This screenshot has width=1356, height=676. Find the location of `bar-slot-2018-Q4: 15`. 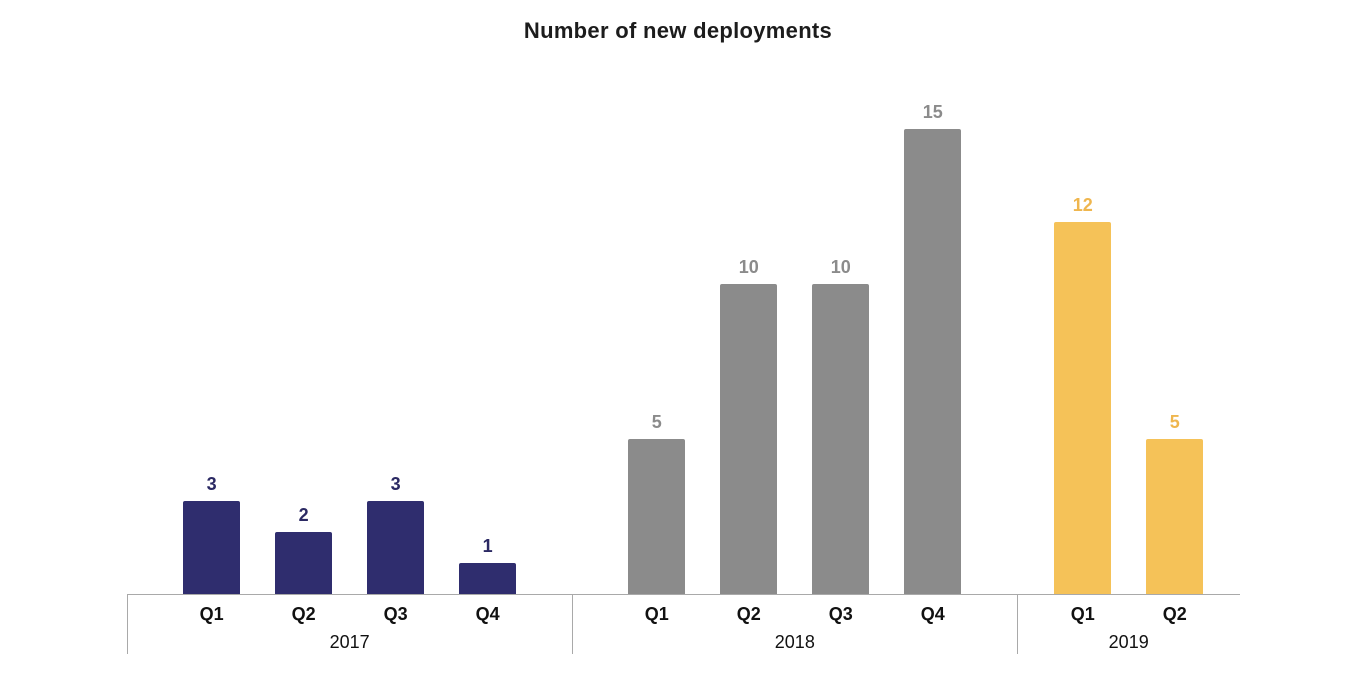

bar-slot-2018-Q4: 15 is located at coordinates (933, 348).